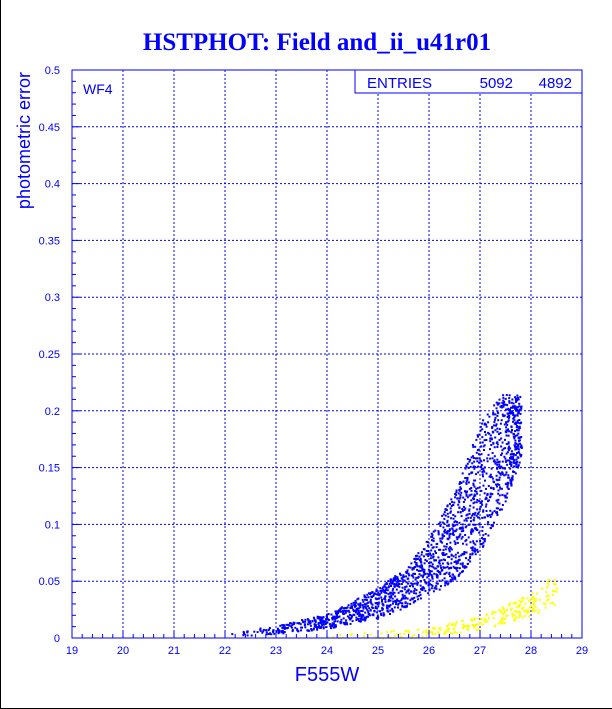  What do you see at coordinates (52, 71) in the screenshot?
I see `y-tick-label: 0.5` at bounding box center [52, 71].